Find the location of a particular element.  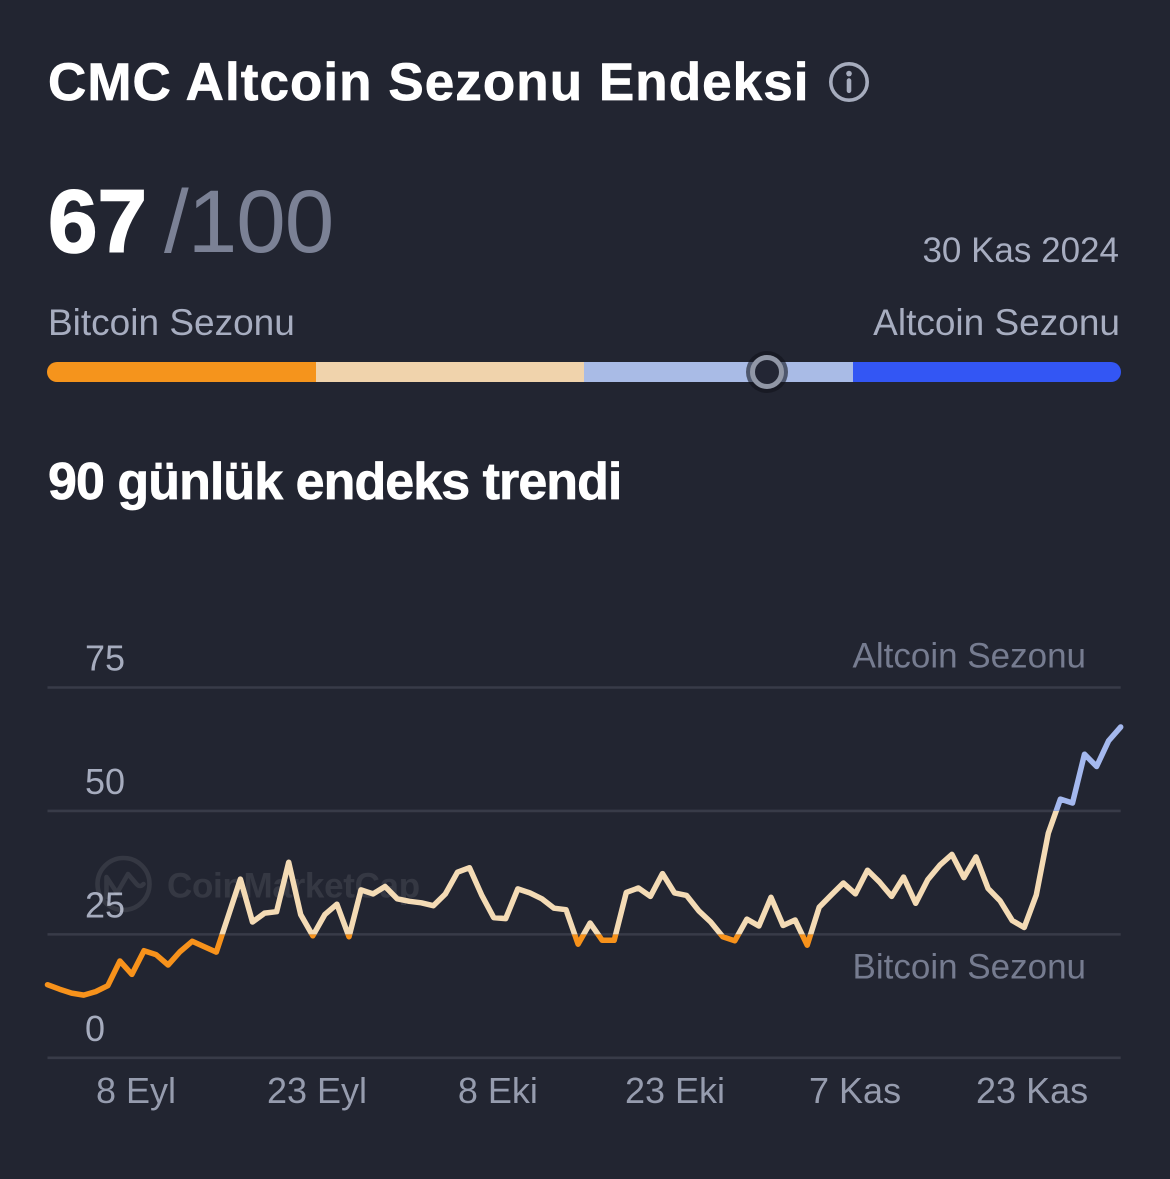

y-tick-label-50: 50 is located at coordinates (105, 781).